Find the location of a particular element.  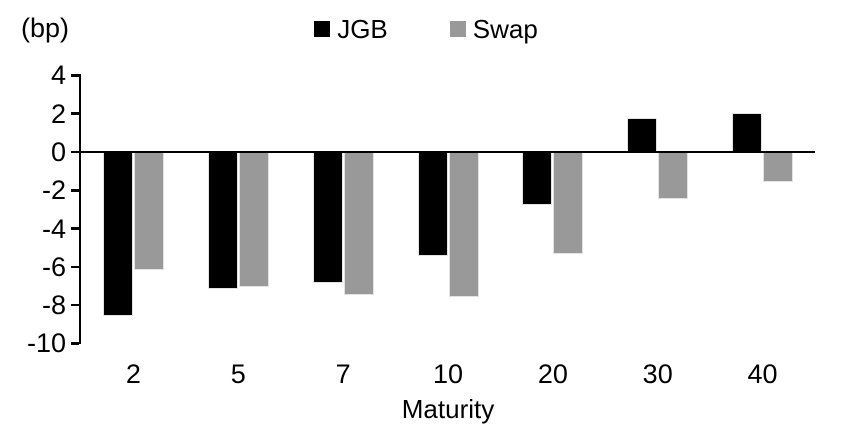

x-category-label: 40 is located at coordinates (762, 374).